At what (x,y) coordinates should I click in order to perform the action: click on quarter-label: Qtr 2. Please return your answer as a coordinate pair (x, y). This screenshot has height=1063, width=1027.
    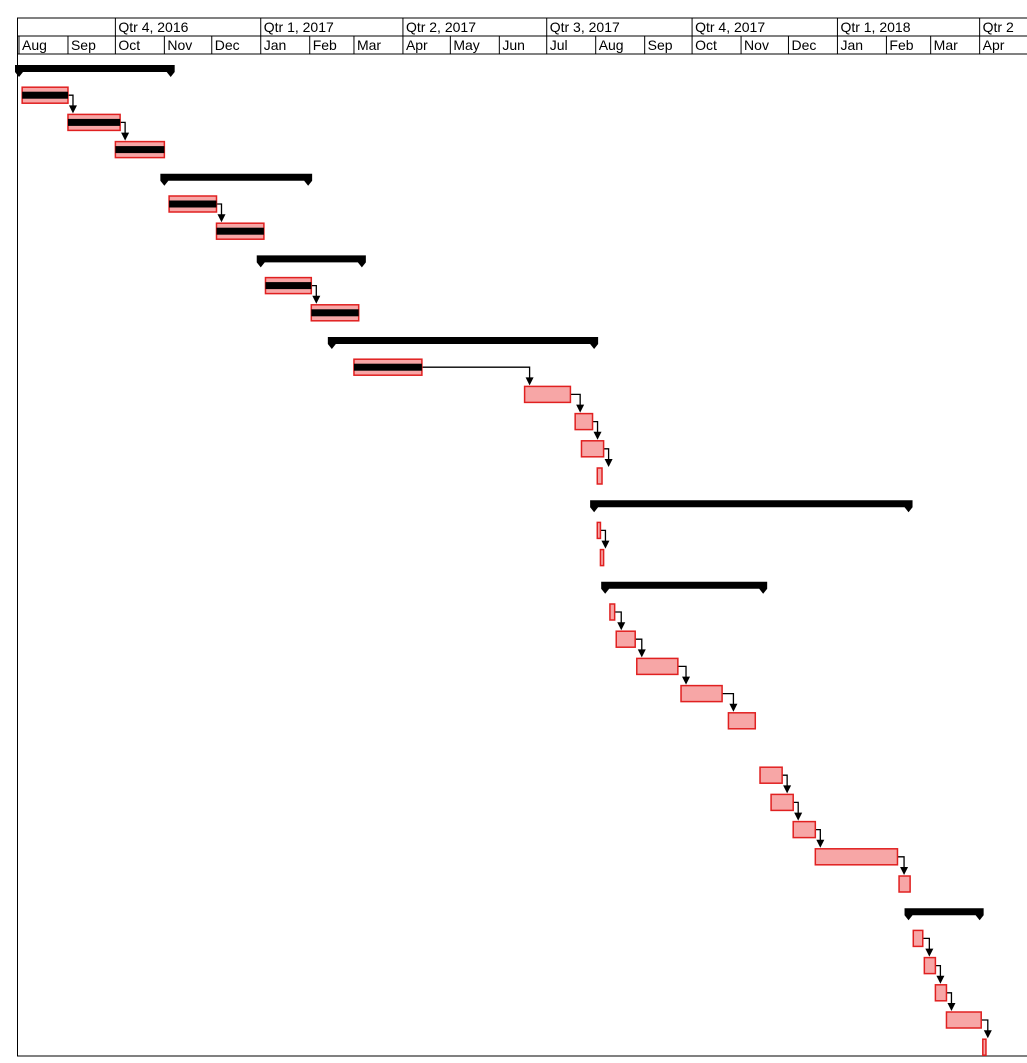
    Looking at the image, I should click on (998, 27).